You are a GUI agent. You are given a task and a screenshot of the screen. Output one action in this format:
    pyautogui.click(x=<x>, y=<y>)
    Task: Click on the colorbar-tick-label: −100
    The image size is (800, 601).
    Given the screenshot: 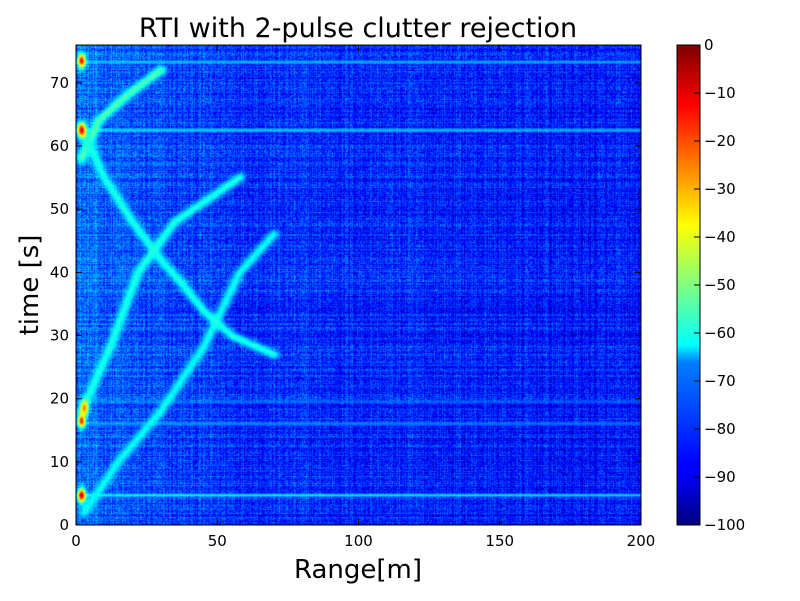 What is the action you would take?
    pyautogui.click(x=724, y=525)
    